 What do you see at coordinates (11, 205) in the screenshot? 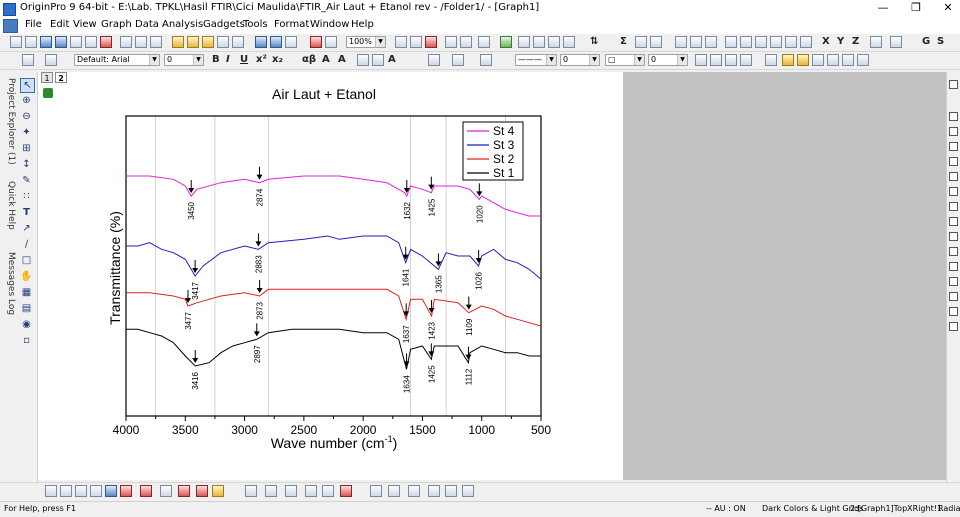
I see `tab-quick-help: Quick Help` at bounding box center [11, 205].